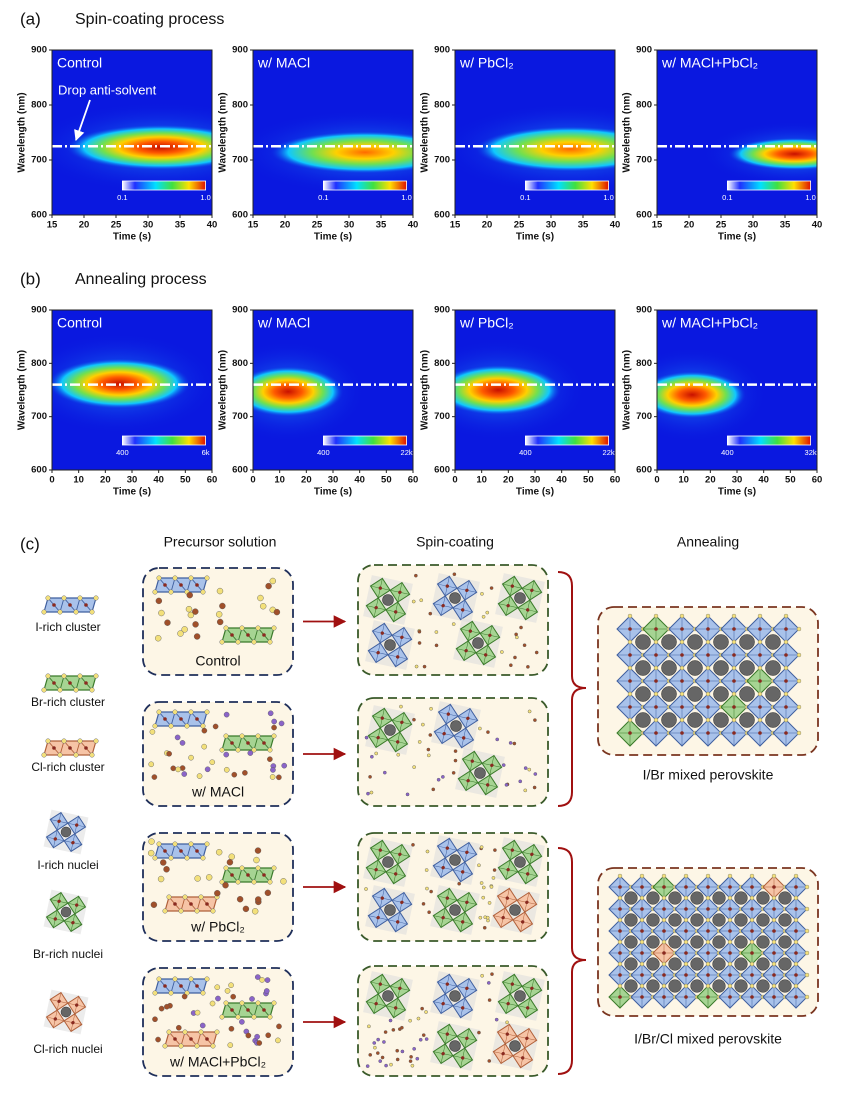 Image resolution: width=865 pixels, height=1095 pixels. What do you see at coordinates (218, 1022) in the screenshot?
I see `dashed-box` at bounding box center [218, 1022].